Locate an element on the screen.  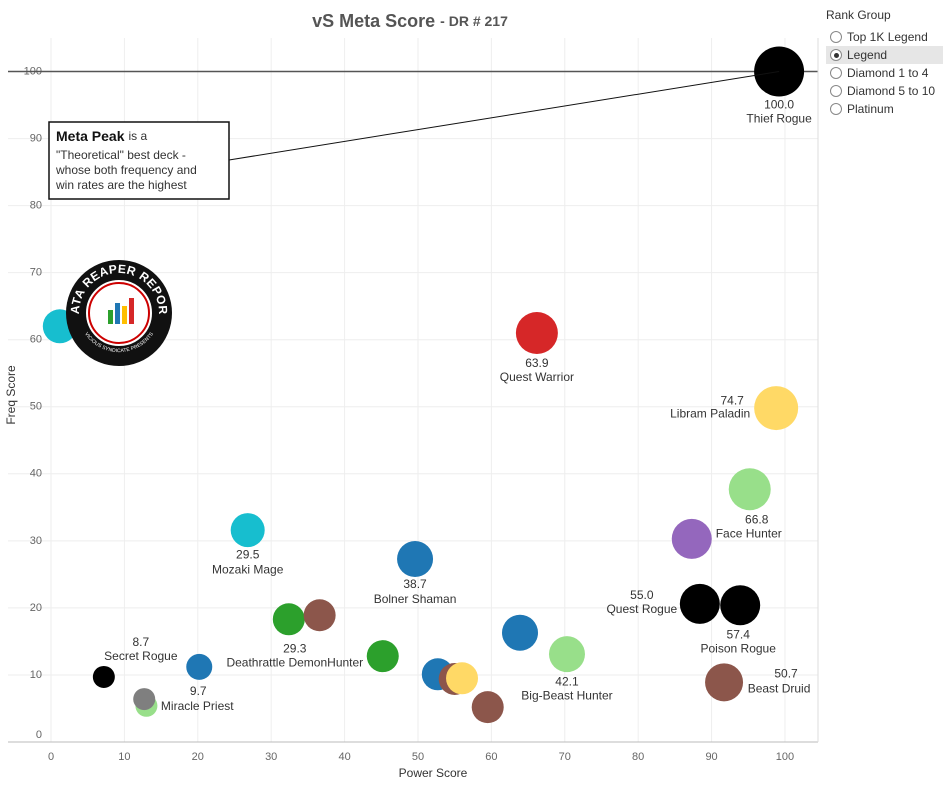
option-label: Legend is located at coordinates (867, 55).